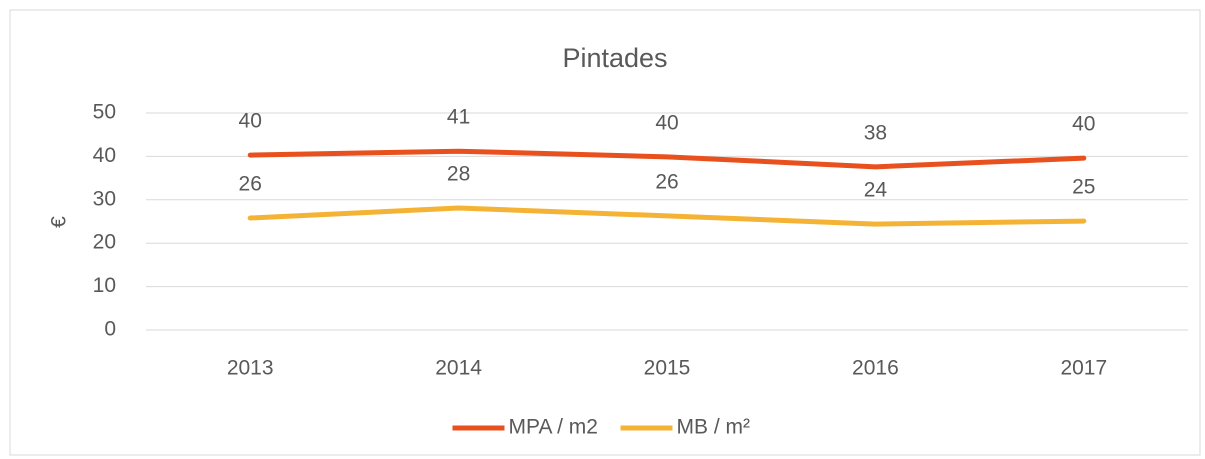 Image resolution: width=1205 pixels, height=459 pixels. What do you see at coordinates (1083, 368) in the screenshot?
I see `x-tick-label: 2017` at bounding box center [1083, 368].